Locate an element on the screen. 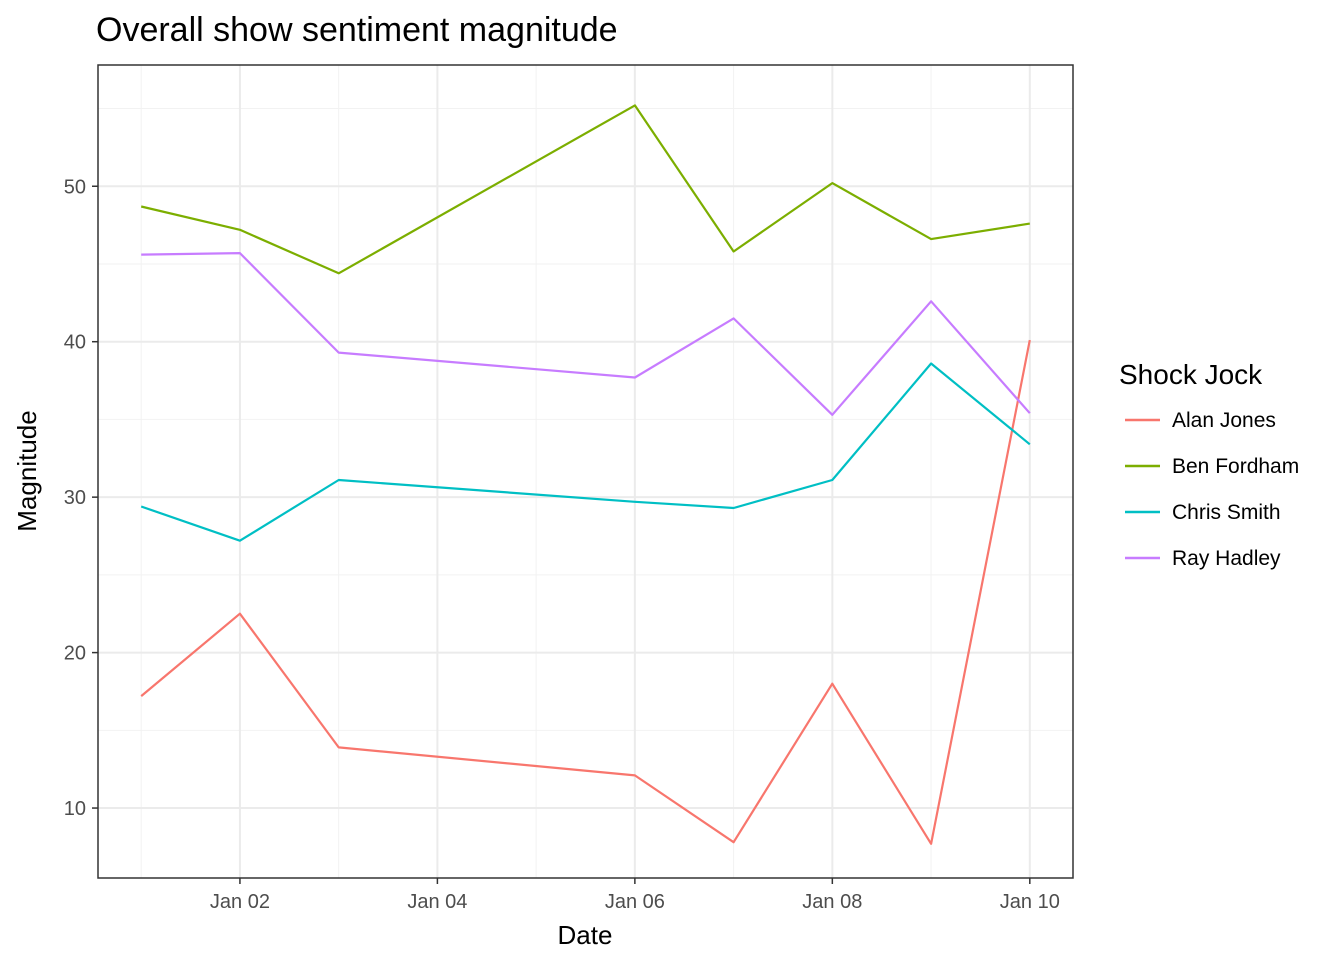  x-tick-label: Jan 02 is located at coordinates (240, 902).